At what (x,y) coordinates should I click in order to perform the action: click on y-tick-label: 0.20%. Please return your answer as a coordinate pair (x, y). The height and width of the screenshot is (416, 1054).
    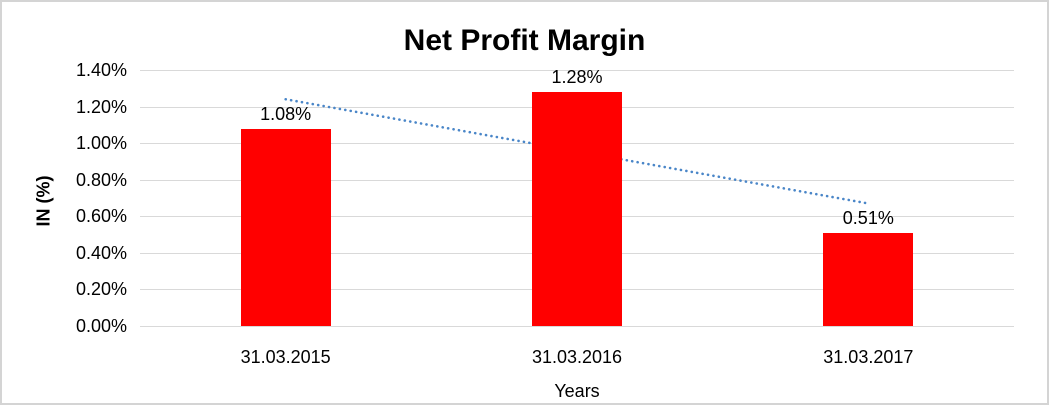
    Looking at the image, I should click on (101, 289).